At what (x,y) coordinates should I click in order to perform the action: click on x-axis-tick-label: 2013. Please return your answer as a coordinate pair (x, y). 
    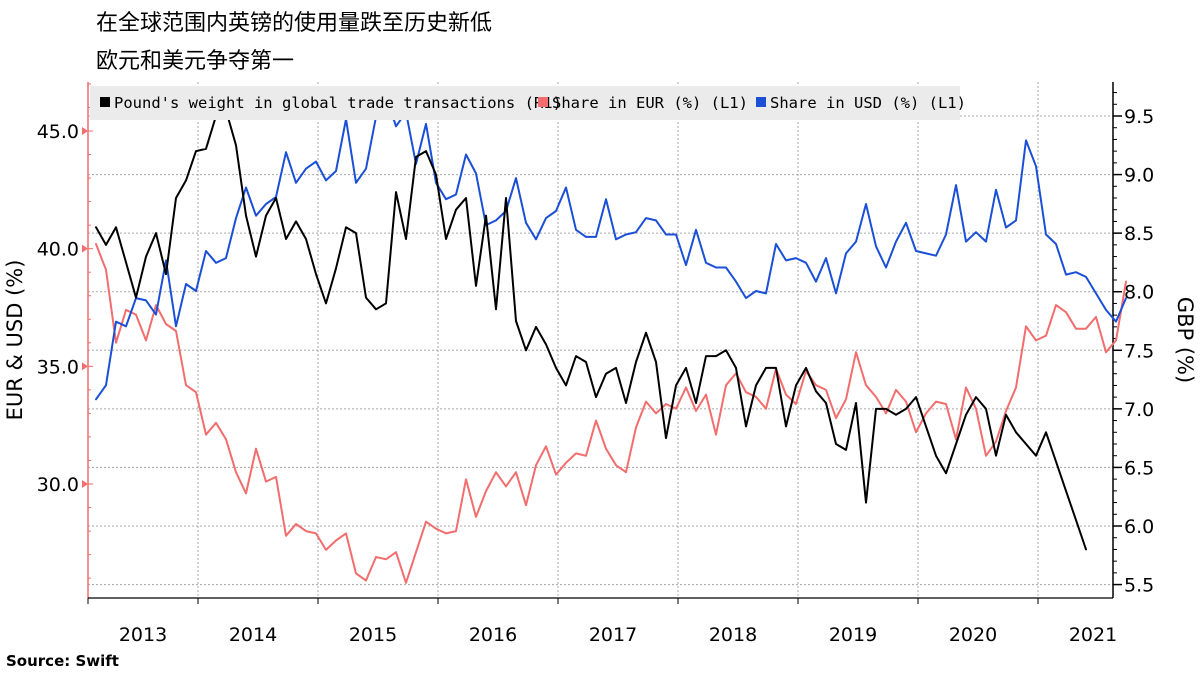
    Looking at the image, I should click on (143, 635).